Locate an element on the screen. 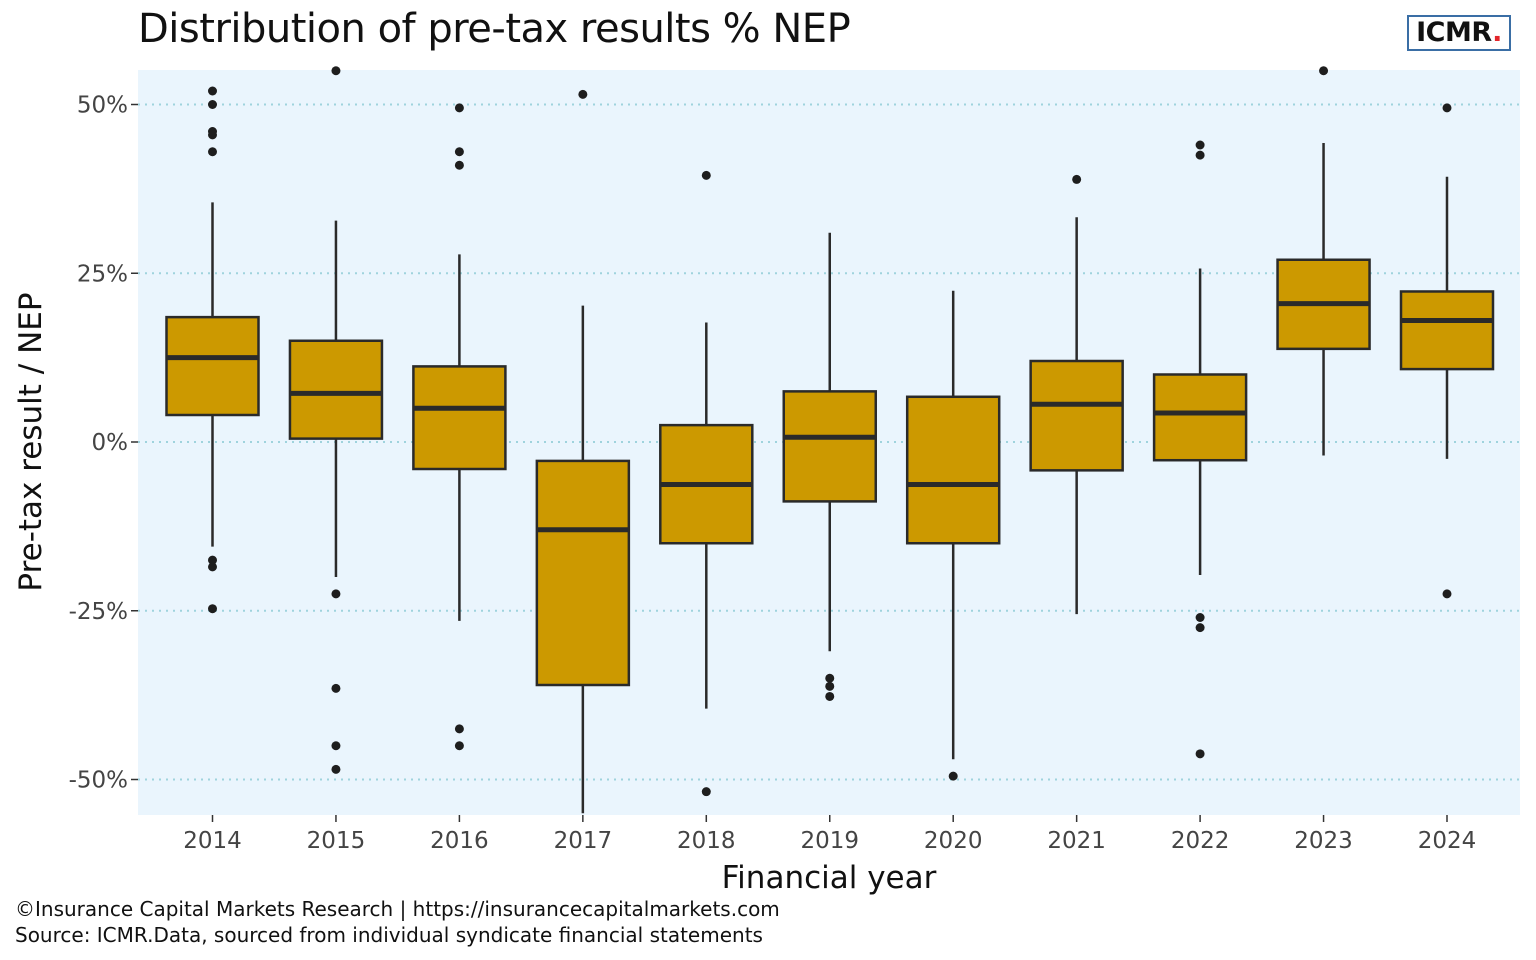  icmr-logo: ICMR. is located at coordinates (1459, 33).